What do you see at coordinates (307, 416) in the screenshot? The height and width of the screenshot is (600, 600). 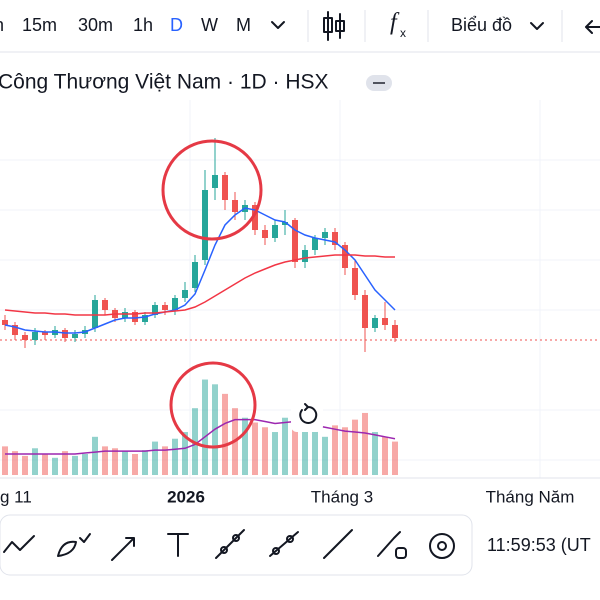 I see `reset-button` at bounding box center [307, 416].